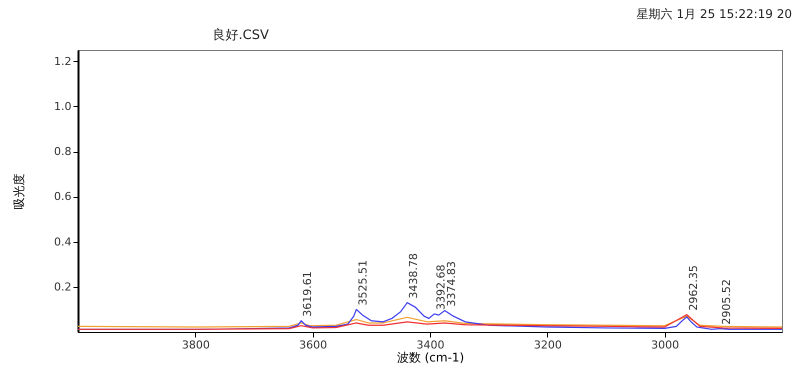 This screenshot has width=800, height=368. I want to click on y-tick-label: 0.4, so click(63, 241).